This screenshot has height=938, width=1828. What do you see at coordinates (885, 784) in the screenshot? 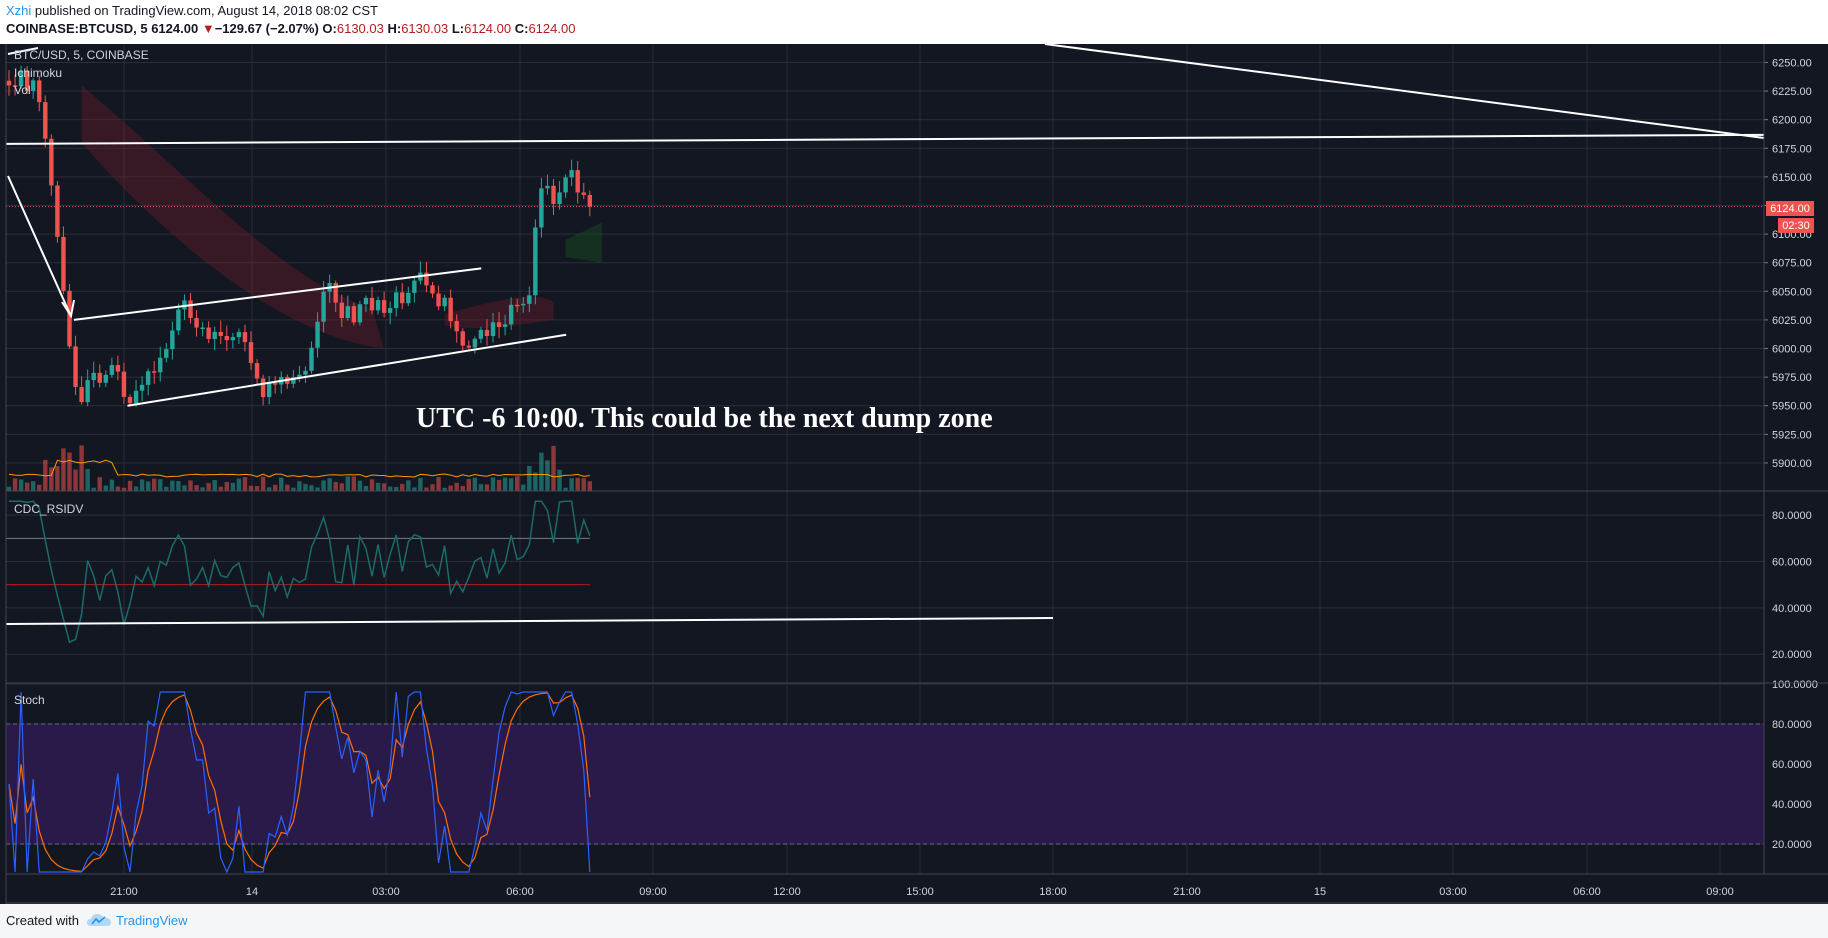
I see `stoch-overbought-oversold-zone` at bounding box center [885, 784].